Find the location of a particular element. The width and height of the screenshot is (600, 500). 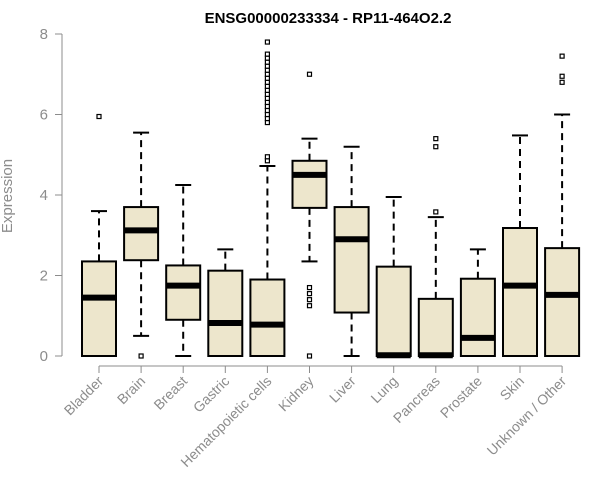

y-tick-label: 6 is located at coordinates (44, 115).